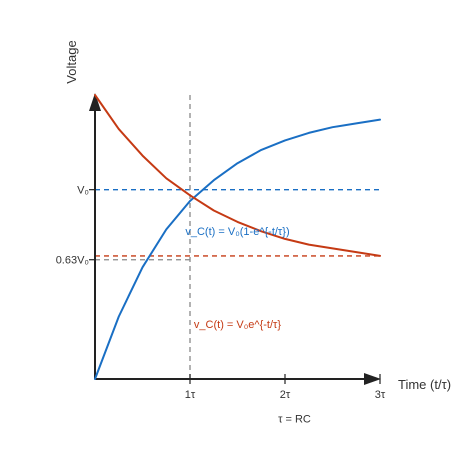  I want to click on x-tick-label-0: 1τ, so click(190, 395).